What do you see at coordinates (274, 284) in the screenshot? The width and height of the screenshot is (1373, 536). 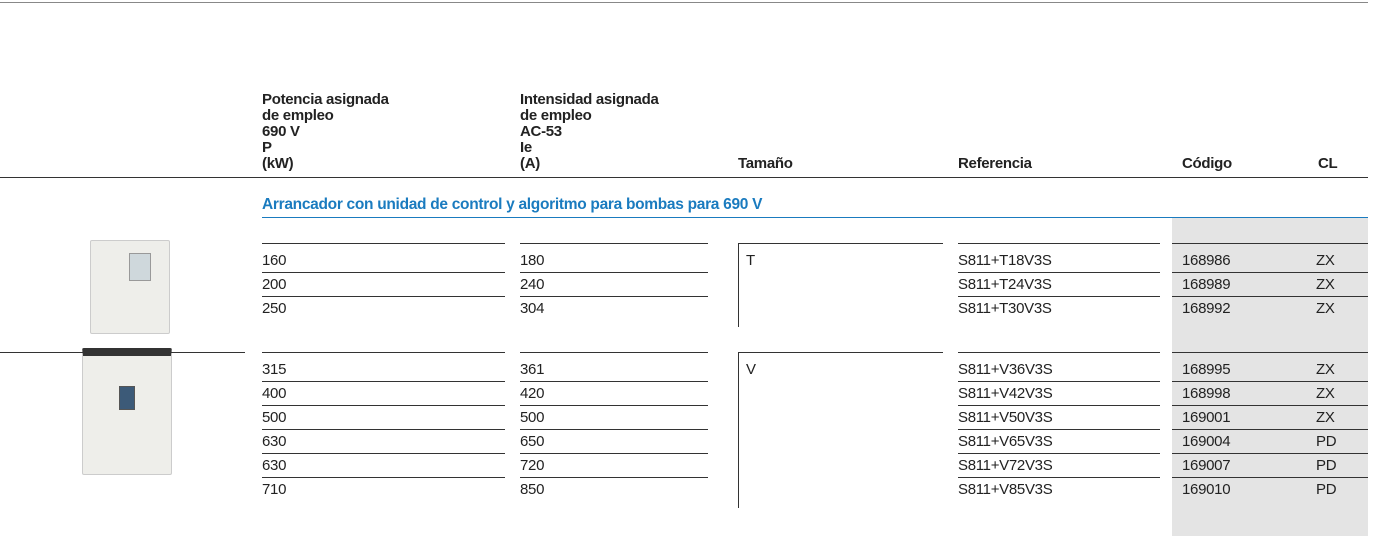 I see `cell: 200` at bounding box center [274, 284].